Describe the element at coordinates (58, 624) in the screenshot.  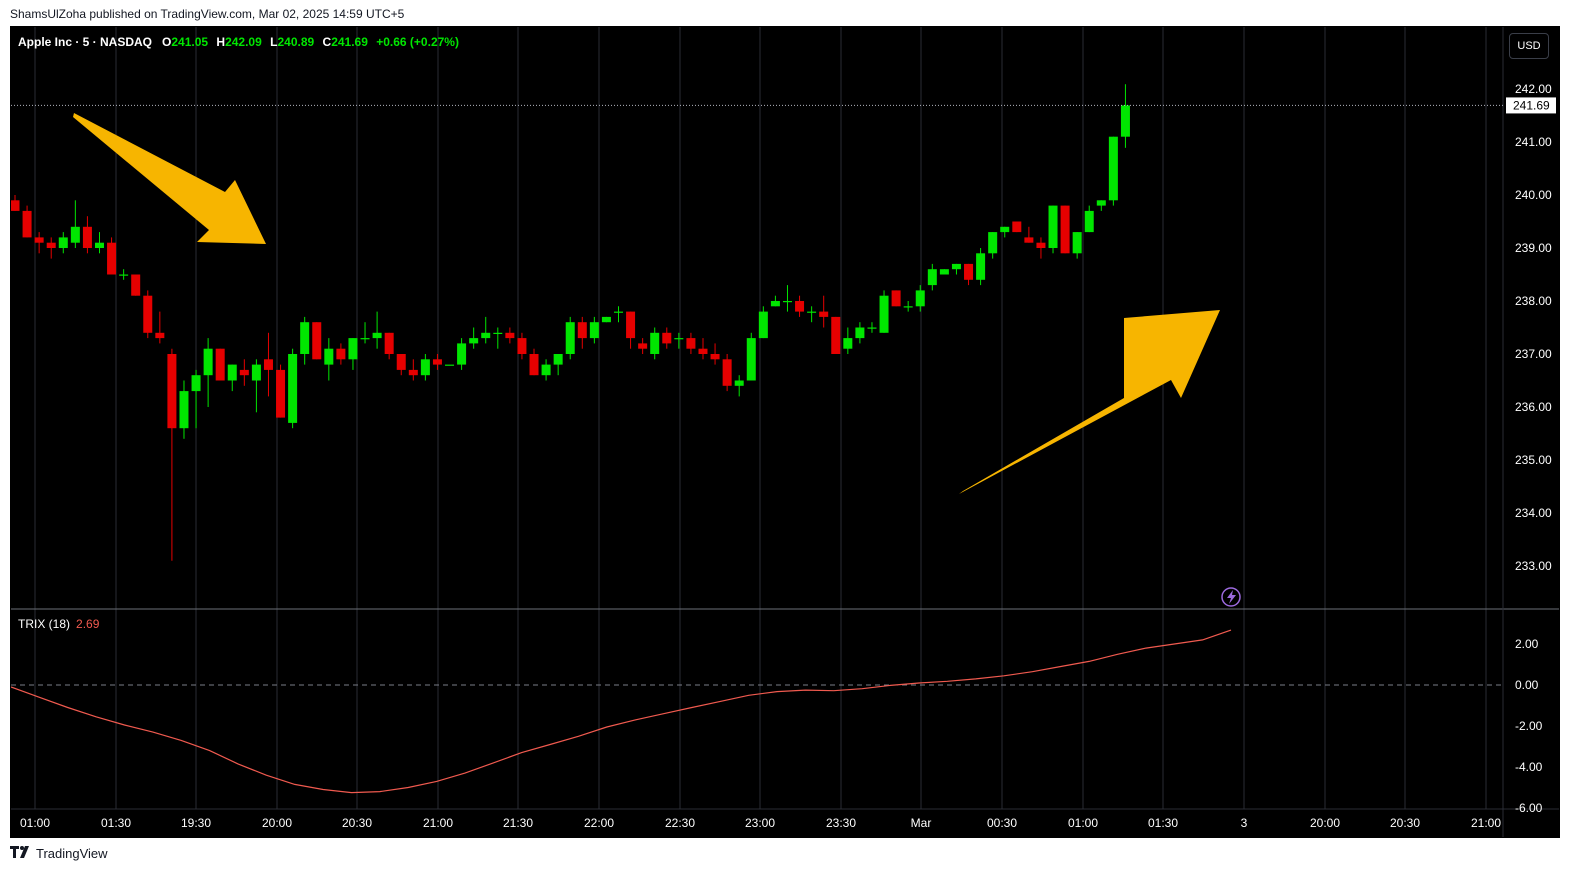
I see `trix-legend: TRIX (18) 2.69` at that location.